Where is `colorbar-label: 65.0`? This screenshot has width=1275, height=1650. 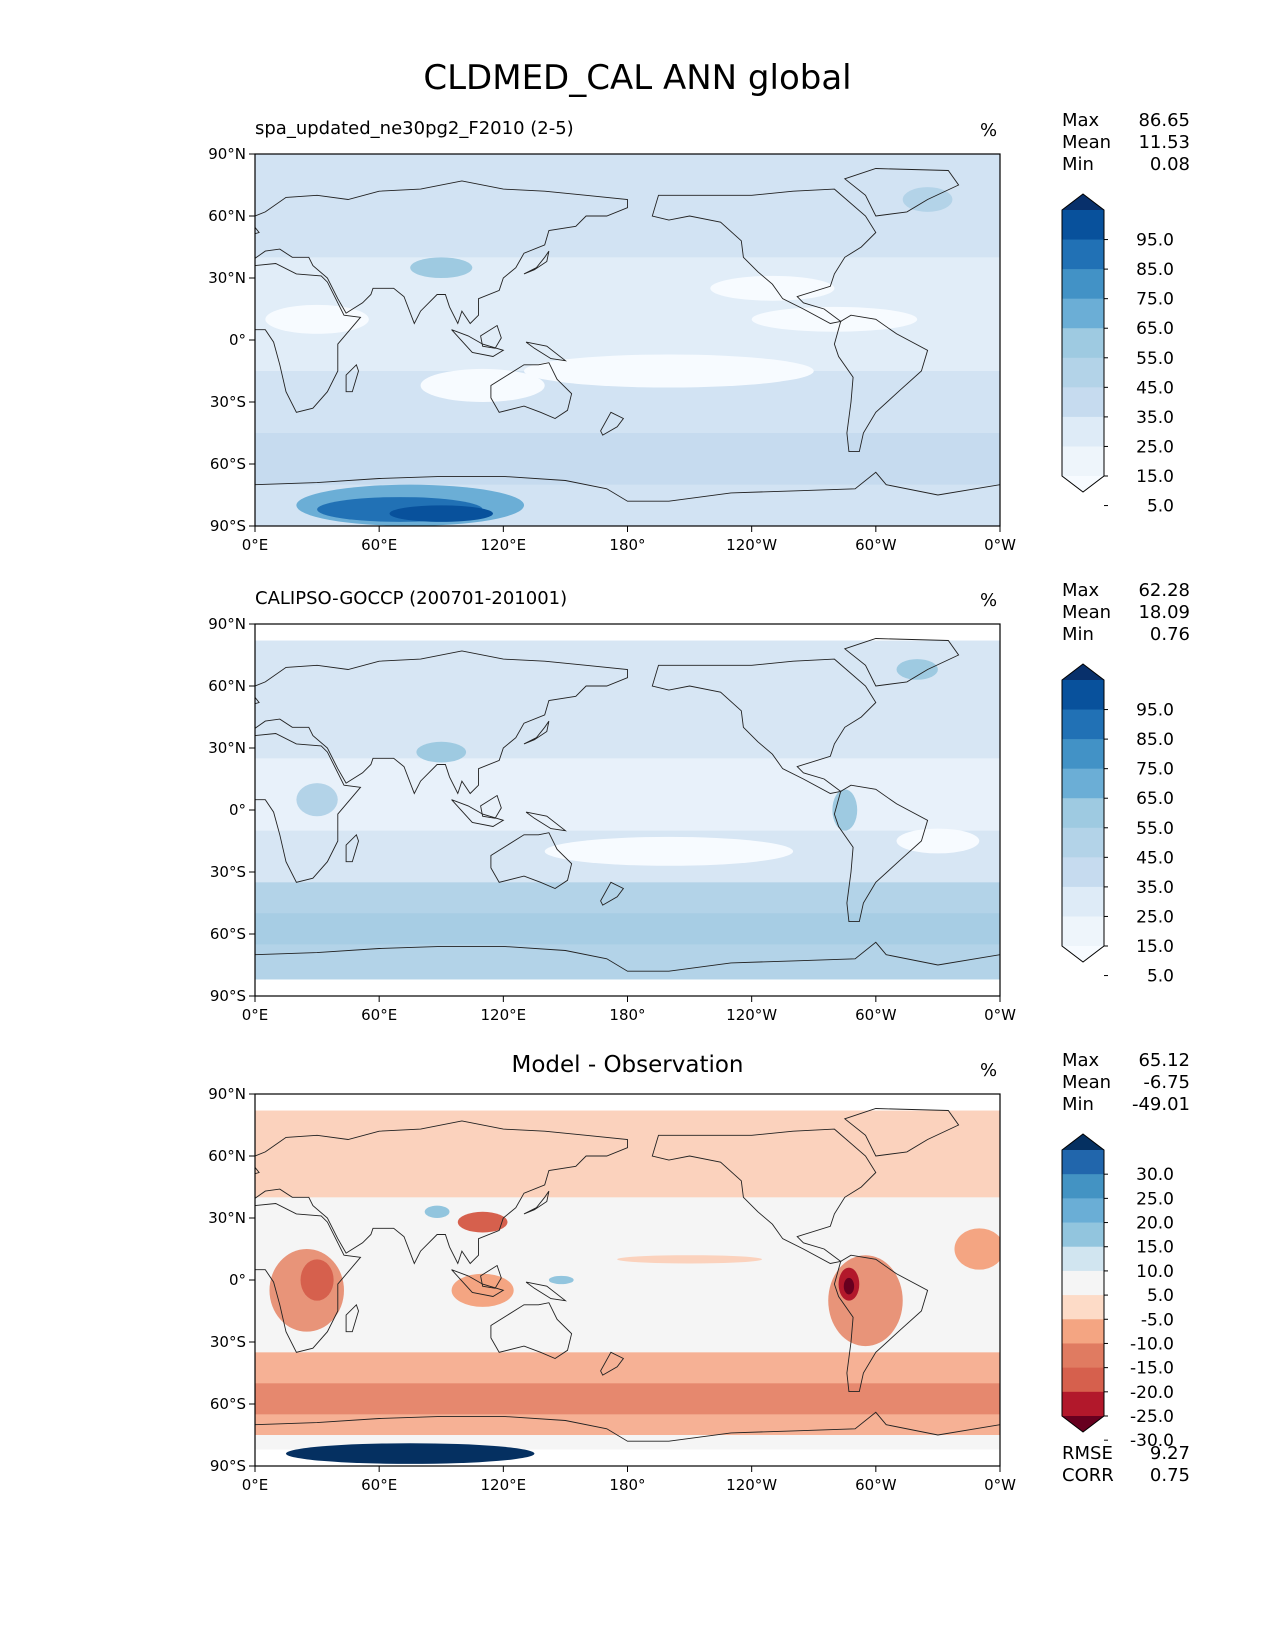
colorbar-label: 65.0 is located at coordinates (1155, 329).